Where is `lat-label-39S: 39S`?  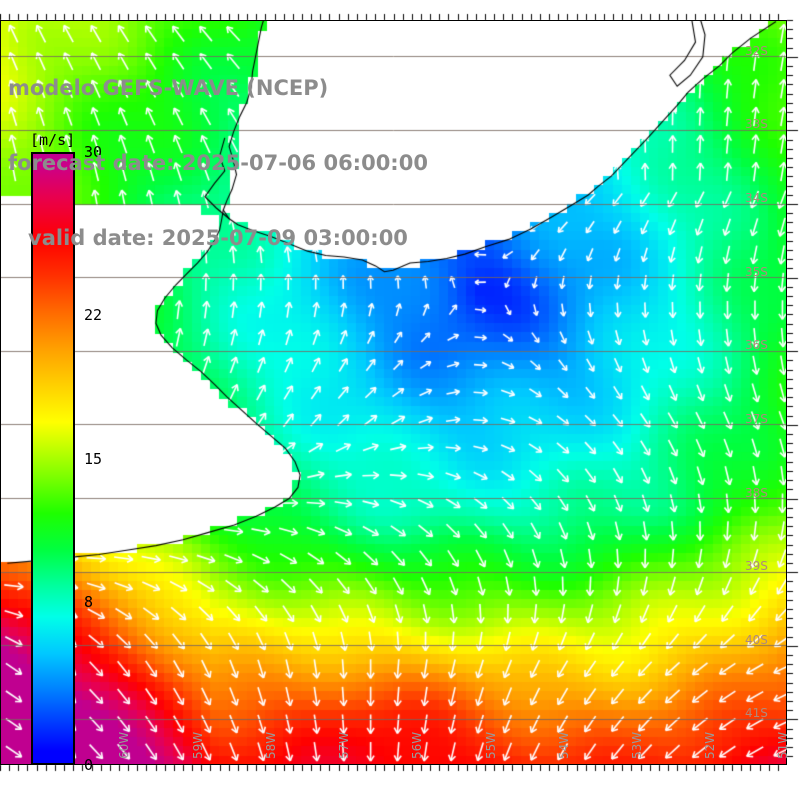 lat-label-39S: 39S is located at coordinates (756, 566).